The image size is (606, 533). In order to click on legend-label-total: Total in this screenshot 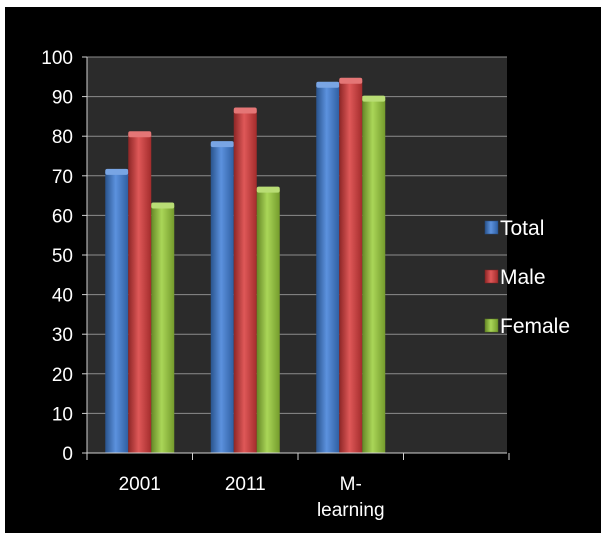, I will do `click(522, 228)`.